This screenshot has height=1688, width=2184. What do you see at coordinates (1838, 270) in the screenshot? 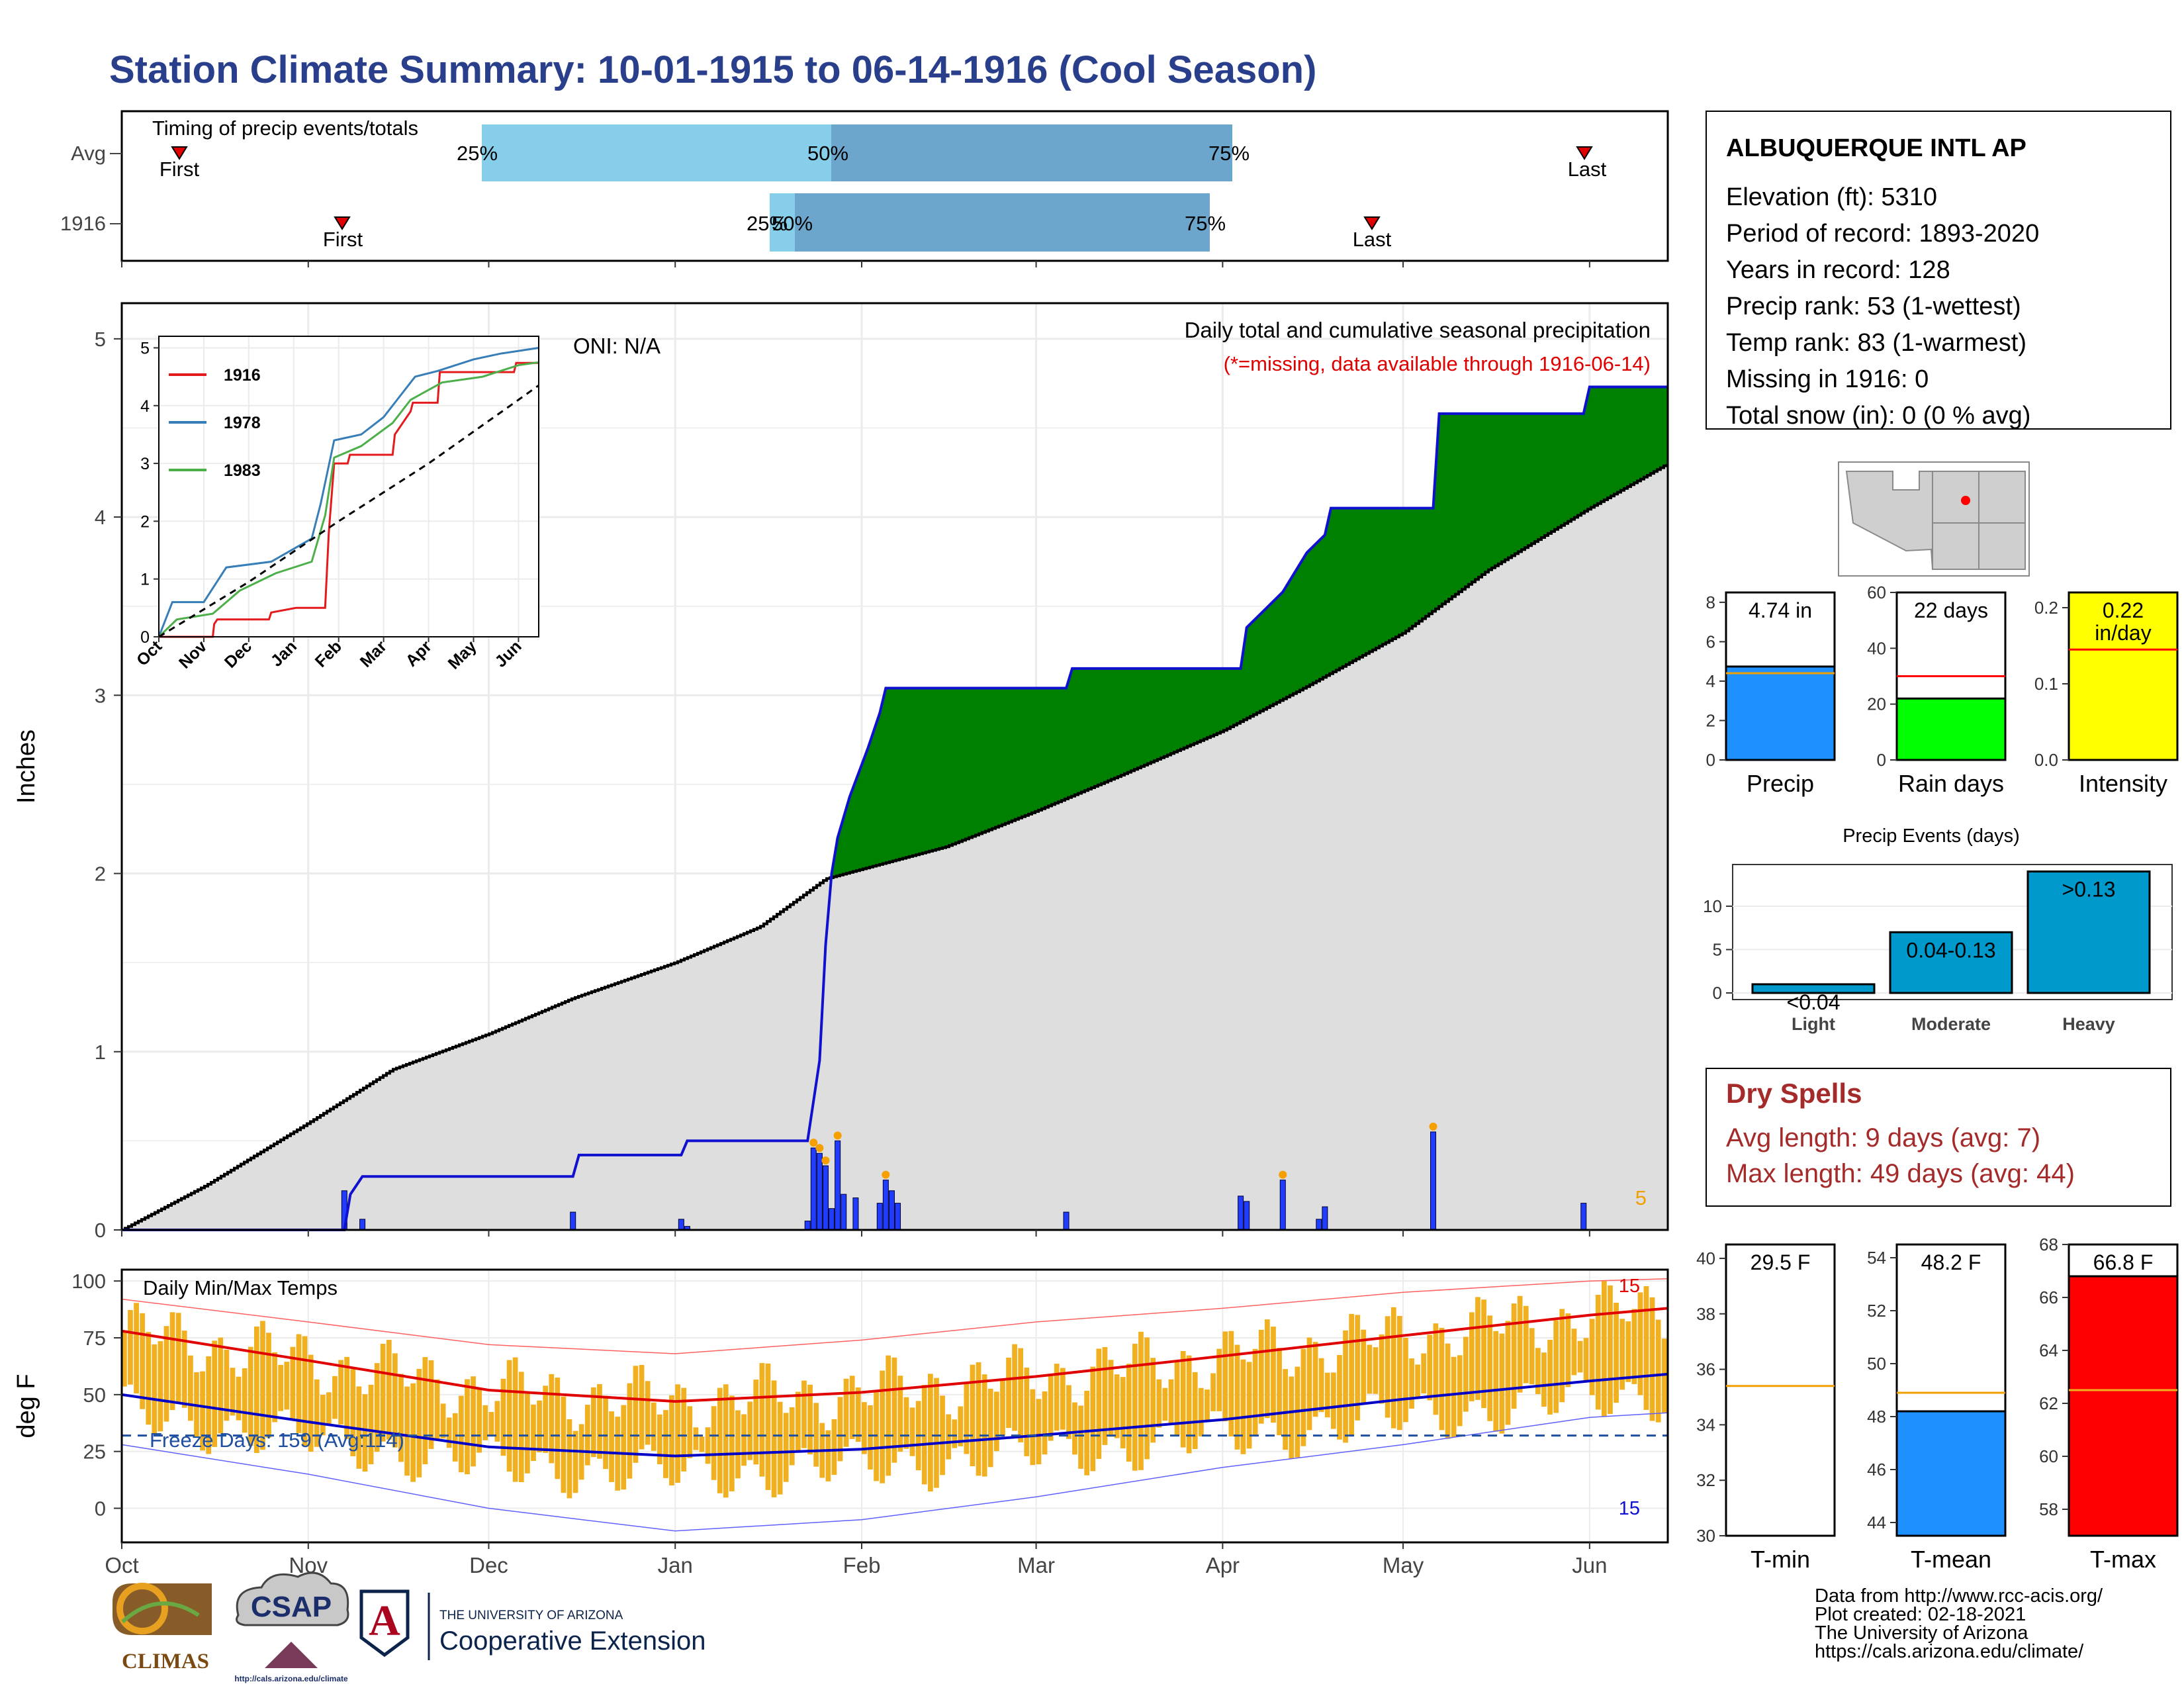
I see `station-years: Years in record: 128` at bounding box center [1838, 270].